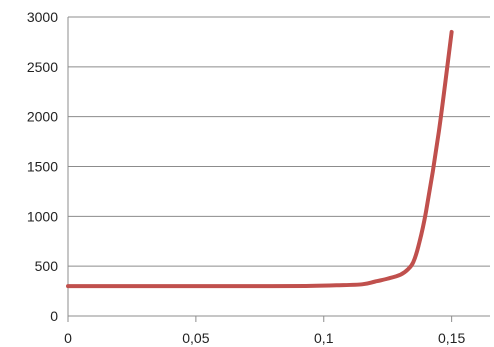 This screenshot has width=494, height=347. Describe the element at coordinates (42, 67) in the screenshot. I see `y-tick-label: 2500` at that location.